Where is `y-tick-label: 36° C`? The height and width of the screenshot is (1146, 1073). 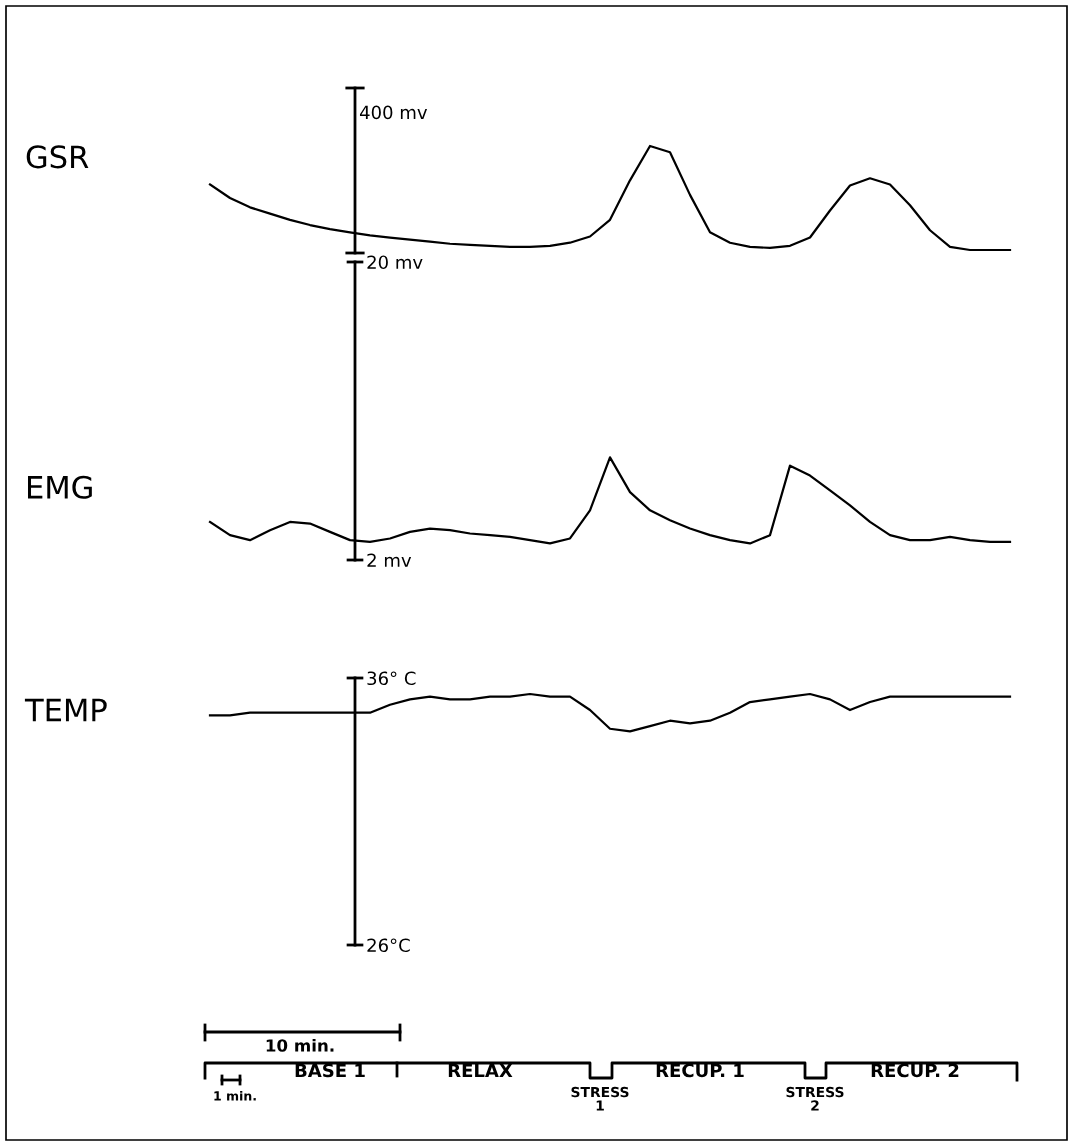 y-tick-label: 36° C is located at coordinates (391, 678).